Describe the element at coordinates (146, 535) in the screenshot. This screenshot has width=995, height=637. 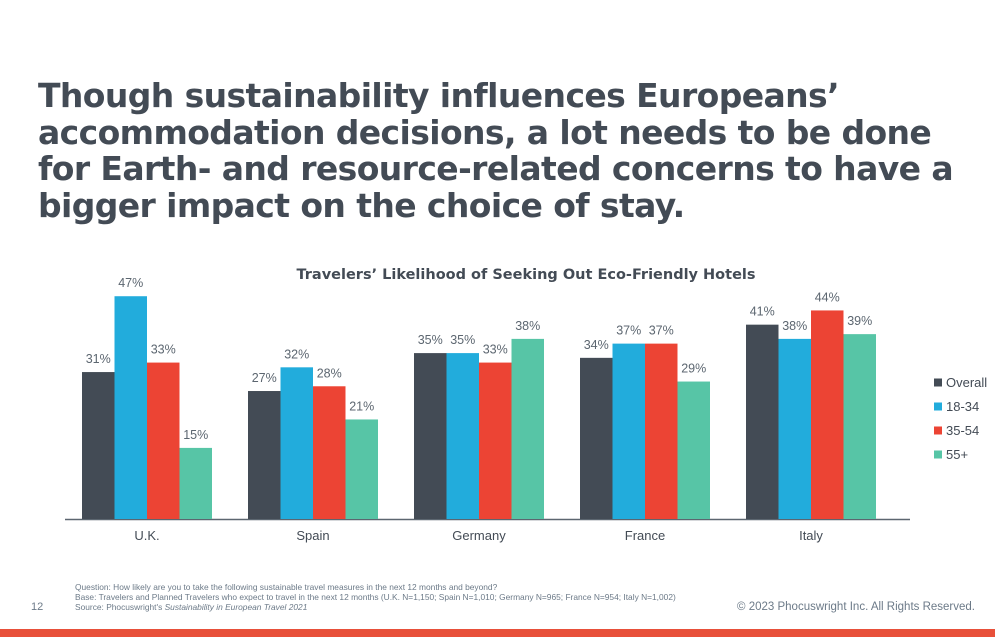
I see `x-tick-u-k: U.K.` at that location.